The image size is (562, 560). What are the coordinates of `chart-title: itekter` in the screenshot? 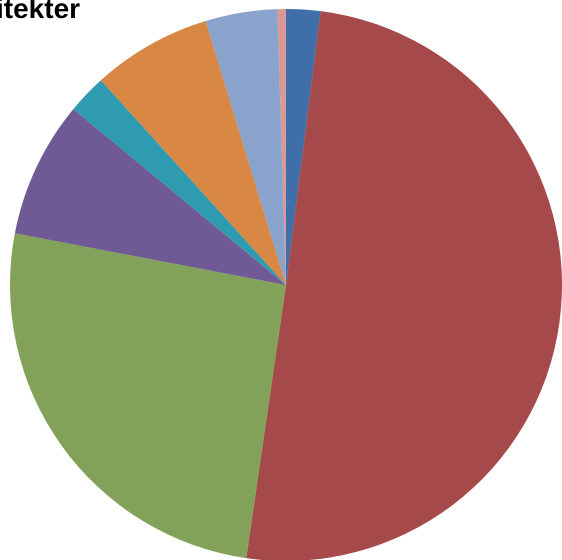 It's located at (40, 12).